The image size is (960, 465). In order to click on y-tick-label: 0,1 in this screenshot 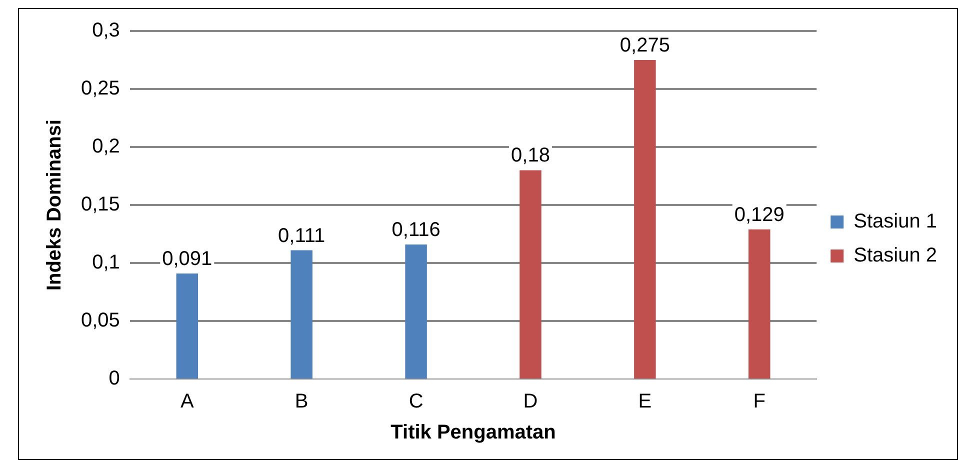, I will do `click(106, 263)`.